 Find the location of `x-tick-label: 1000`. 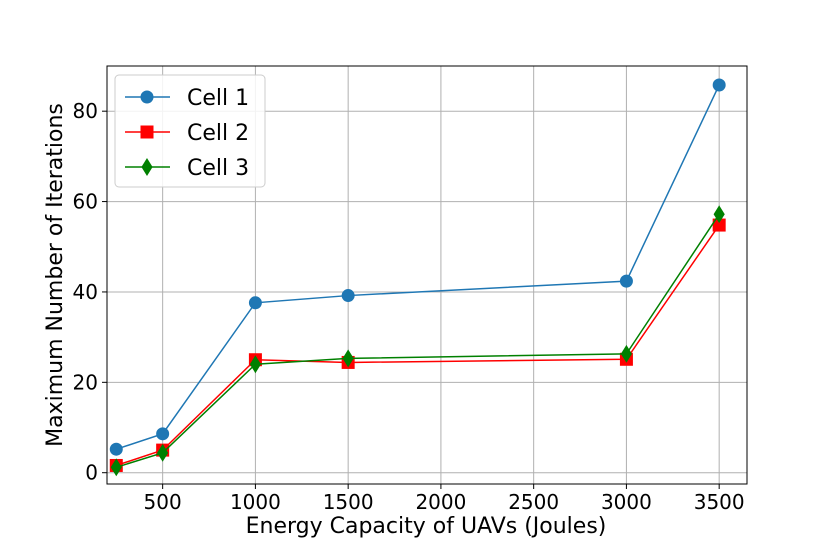

x-tick-label: 1000 is located at coordinates (255, 502).